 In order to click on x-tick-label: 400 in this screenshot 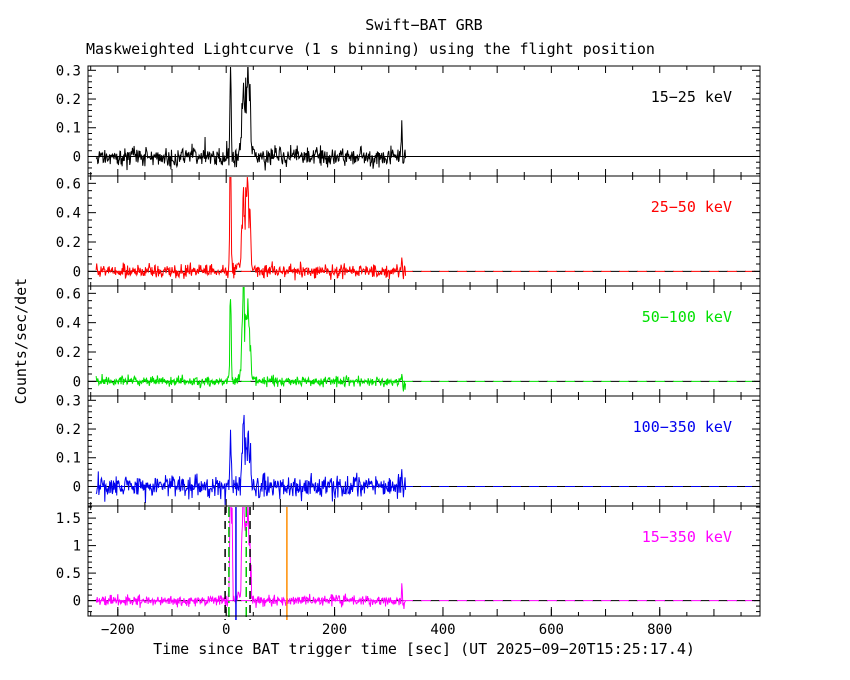, I will do `click(442, 630)`.